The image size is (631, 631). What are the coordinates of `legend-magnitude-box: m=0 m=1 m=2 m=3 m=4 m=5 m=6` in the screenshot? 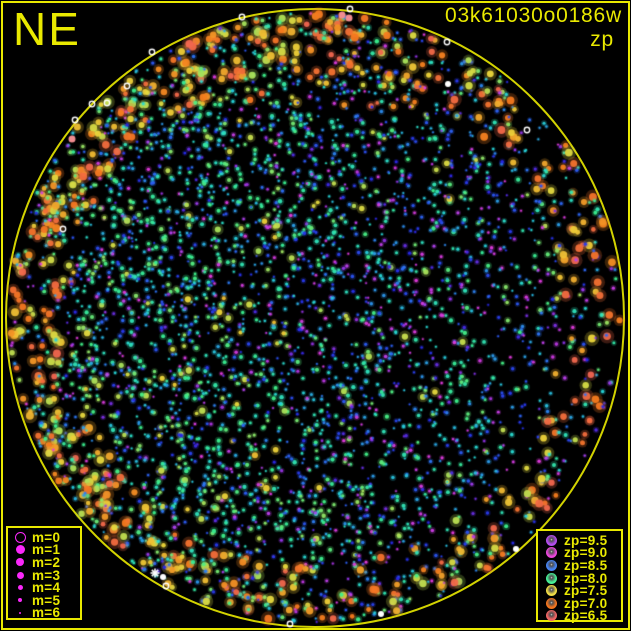 It's located at (44, 573).